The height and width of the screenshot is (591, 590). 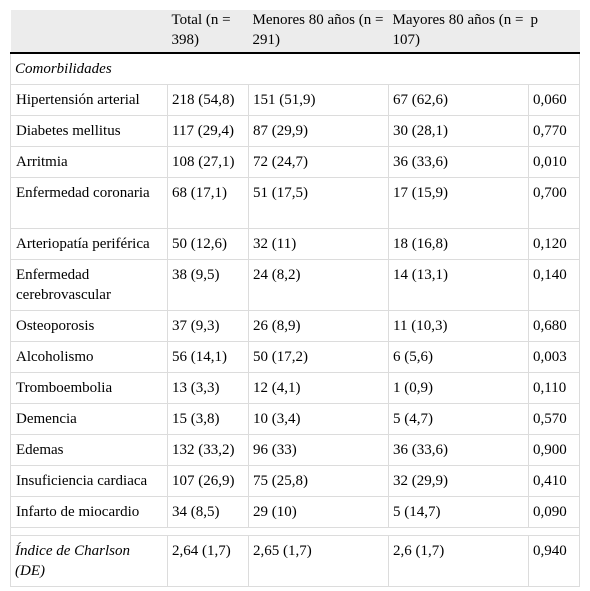 I want to click on cell-total: 34 (8,5), so click(x=208, y=512).